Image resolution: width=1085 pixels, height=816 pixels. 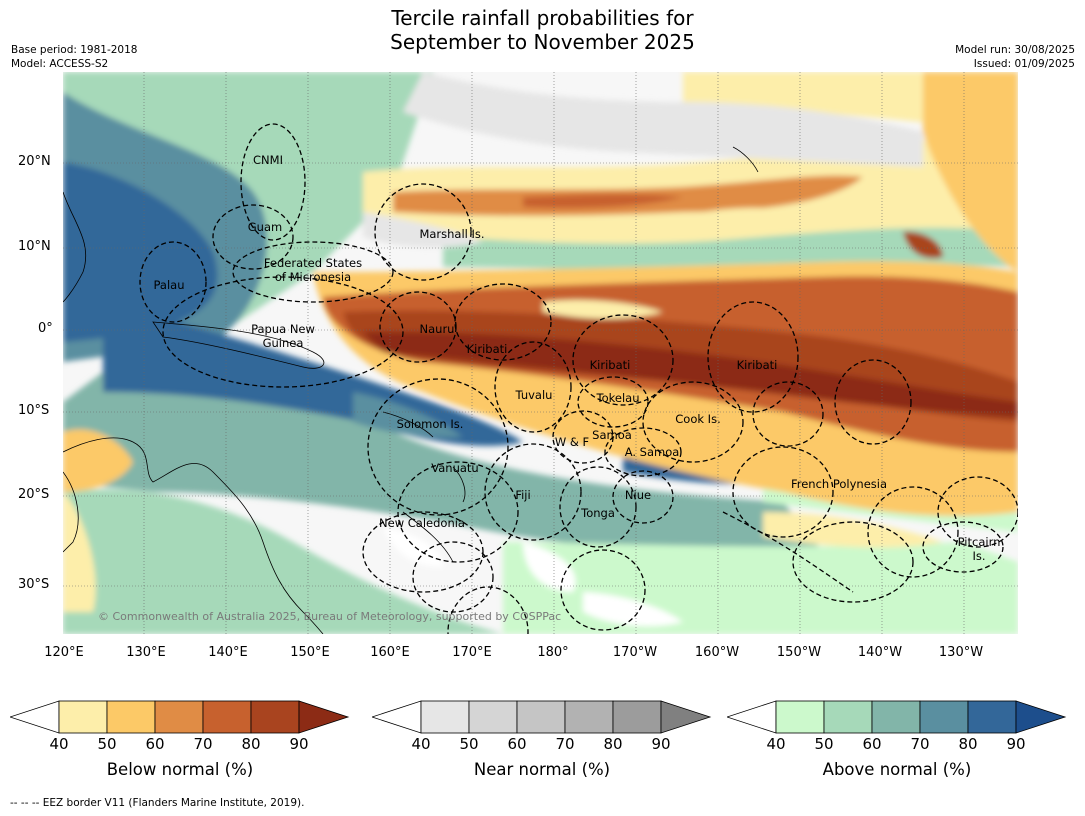 What do you see at coordinates (45, 328) in the screenshot?
I see `lat-label-0: 0°` at bounding box center [45, 328].